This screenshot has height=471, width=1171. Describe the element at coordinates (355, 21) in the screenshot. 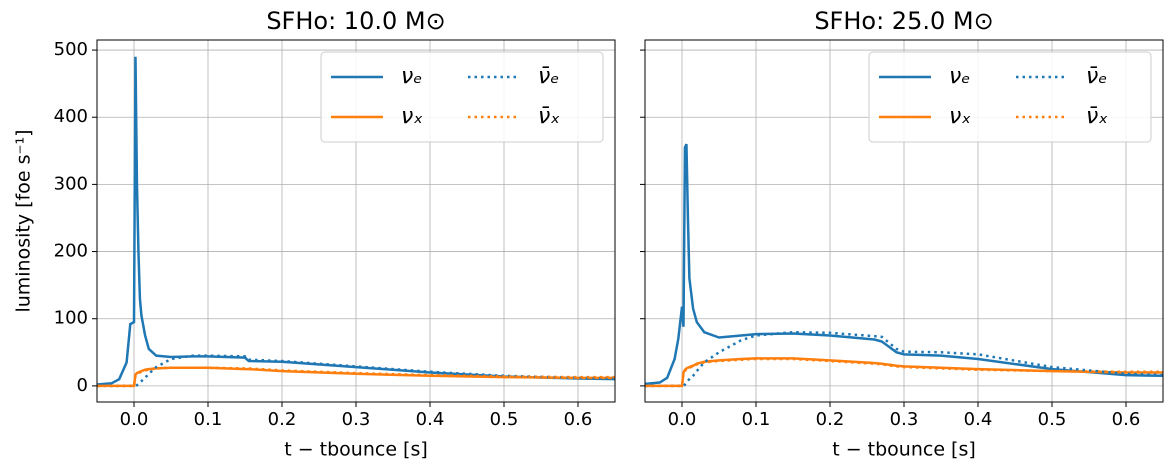

I see `chart-title: SFHo: 10.0 M⊙` at that location.